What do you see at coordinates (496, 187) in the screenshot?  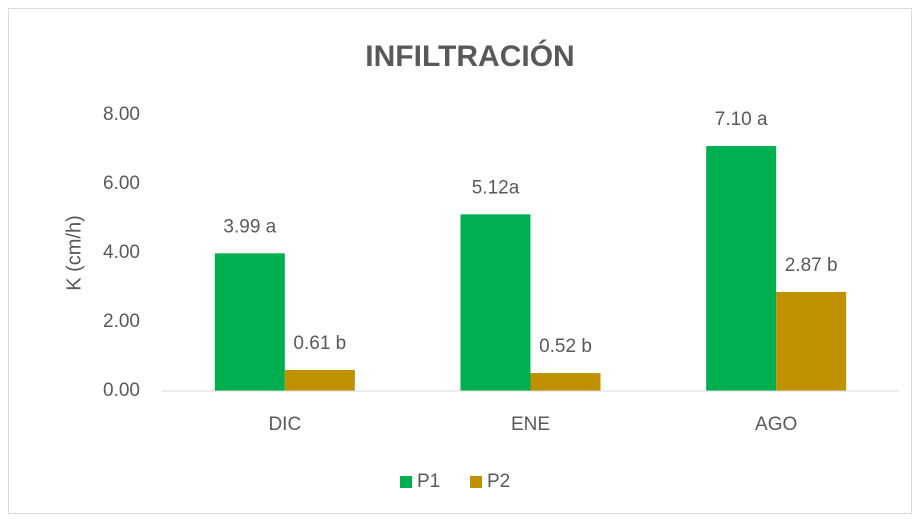 I see `data-label: 5.12a` at bounding box center [496, 187].